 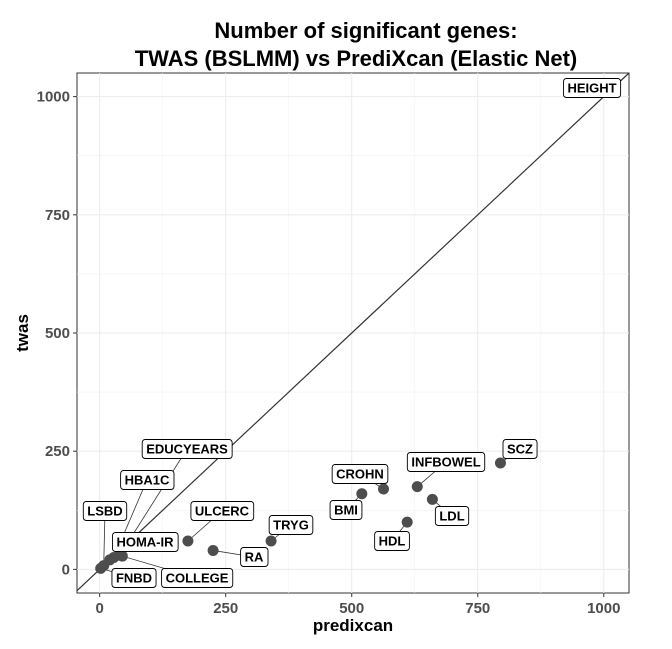 I want to click on label-text: COLLEGE, so click(x=197, y=578).